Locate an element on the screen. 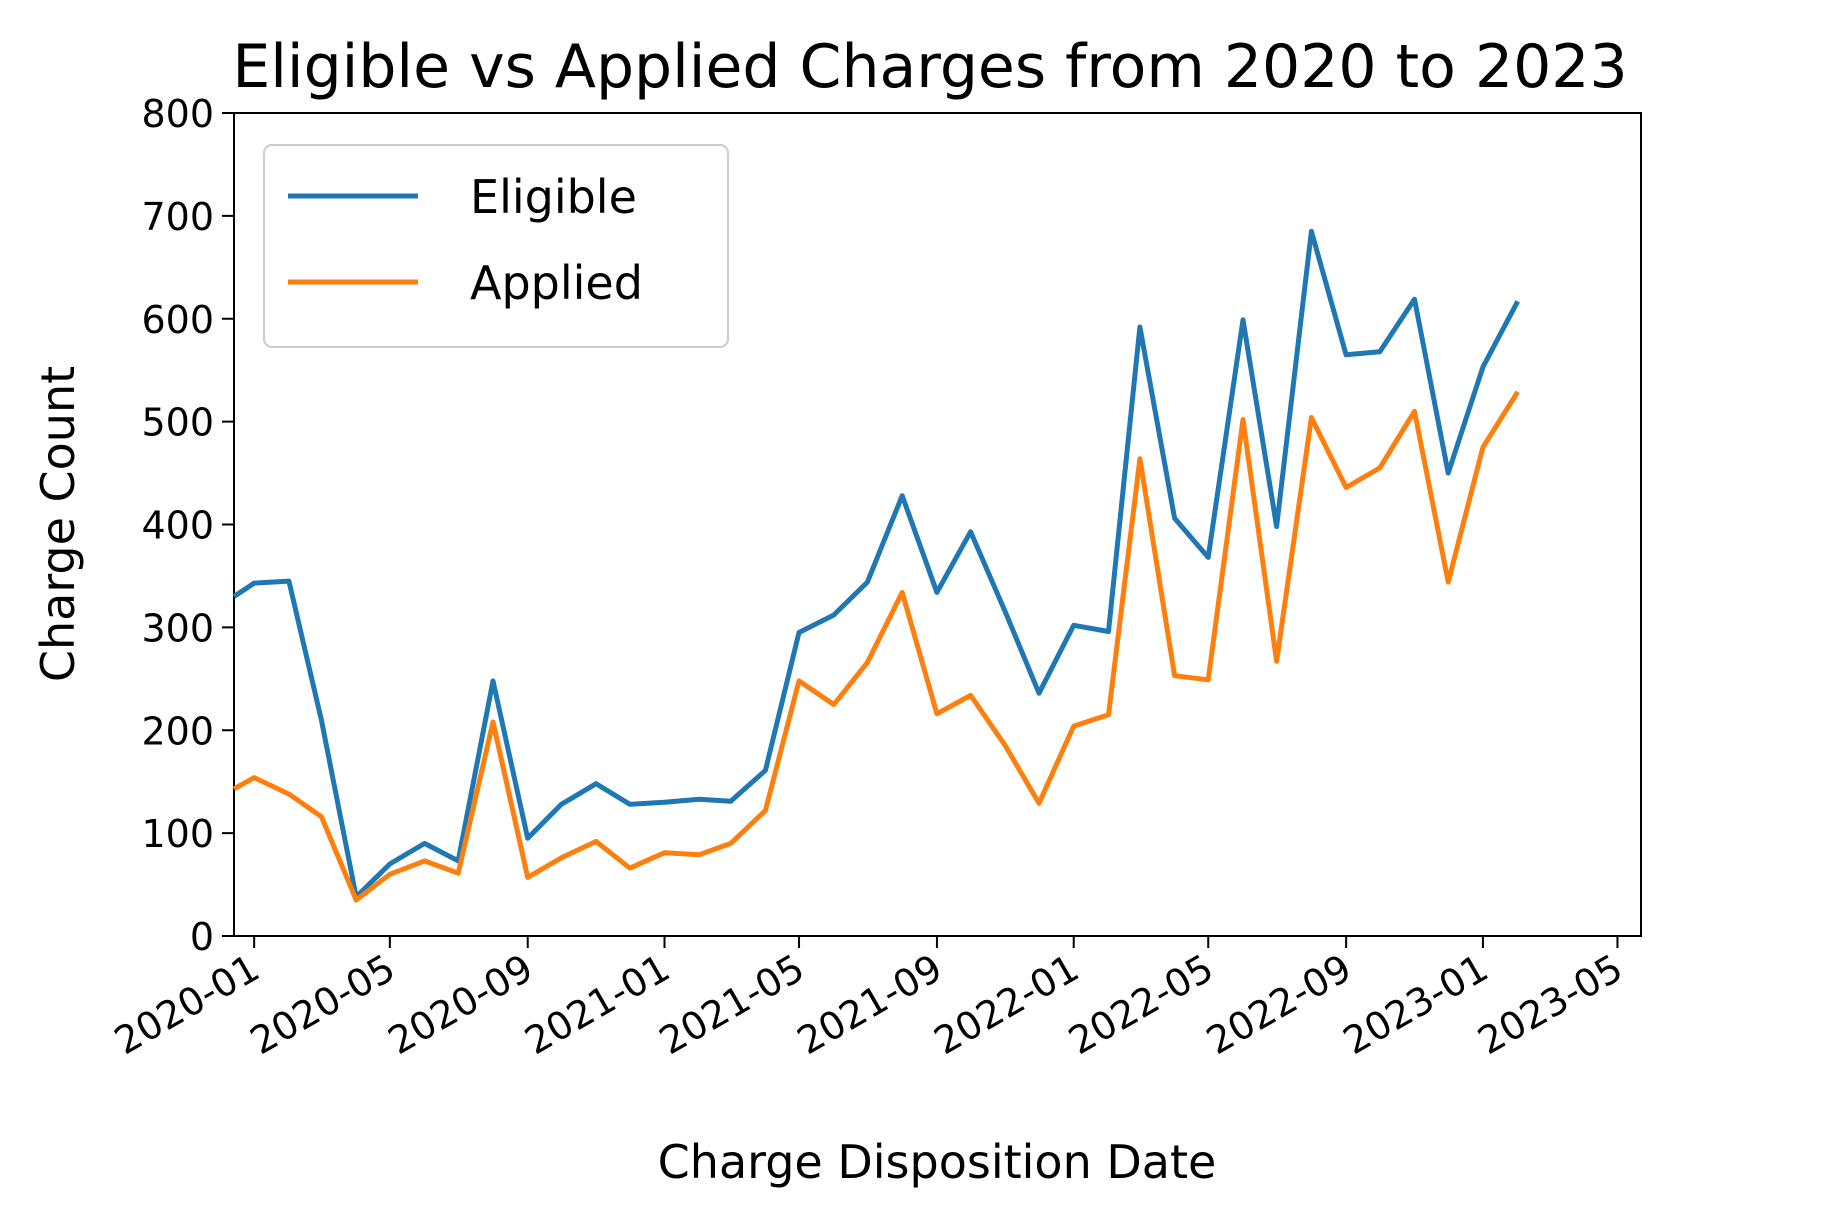  y-tick-label: 100 is located at coordinates (177, 834).